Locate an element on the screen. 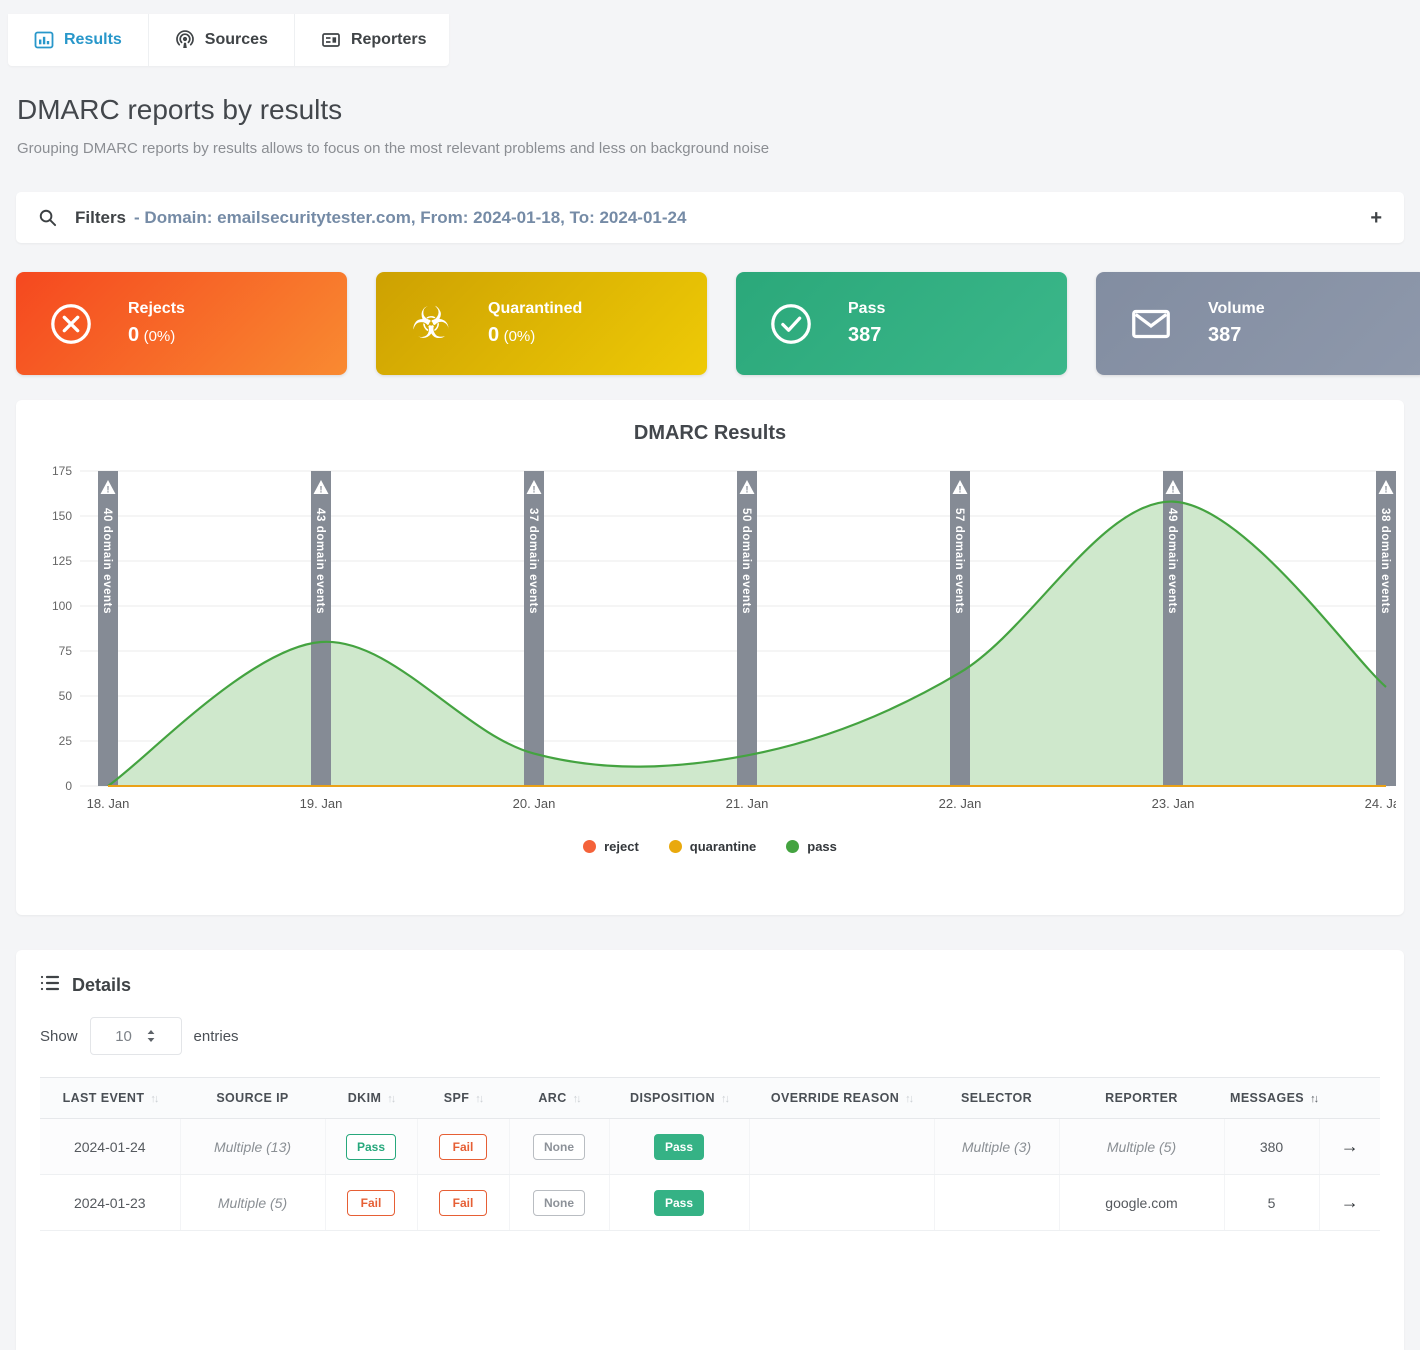  chart-legend: reject quarantine pass is located at coordinates (710, 846).